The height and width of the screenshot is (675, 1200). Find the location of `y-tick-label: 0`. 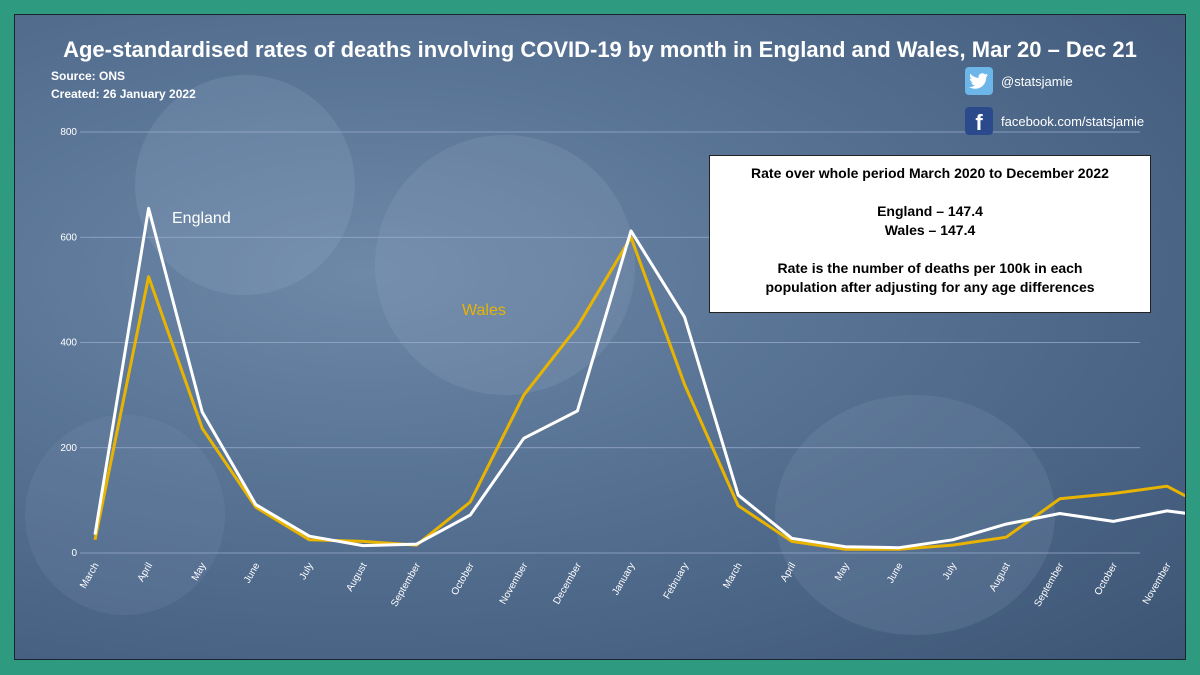

y-tick-label: 0 is located at coordinates (74, 553).